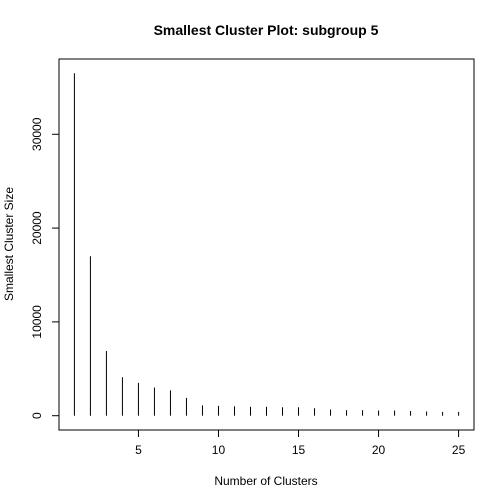  What do you see at coordinates (37, 228) in the screenshot?
I see `y-tick-label: 20000` at bounding box center [37, 228].